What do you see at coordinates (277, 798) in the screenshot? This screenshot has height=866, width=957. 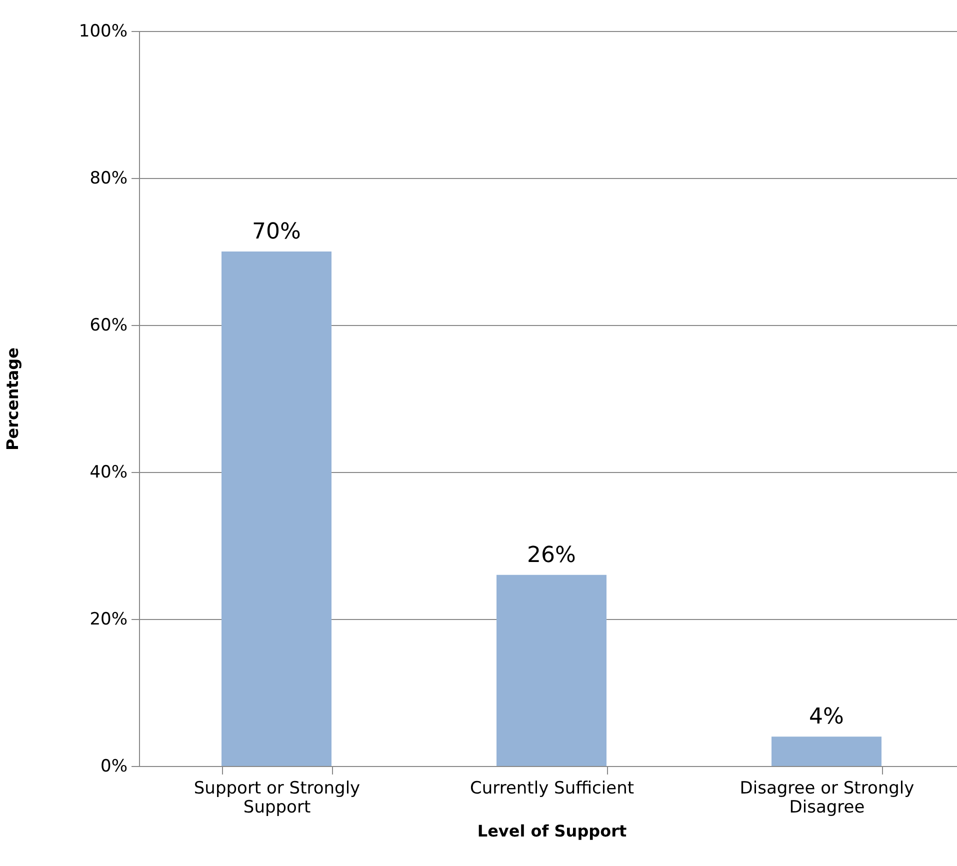 I see `x-tick-label: Support or Strongly Support` at bounding box center [277, 798].